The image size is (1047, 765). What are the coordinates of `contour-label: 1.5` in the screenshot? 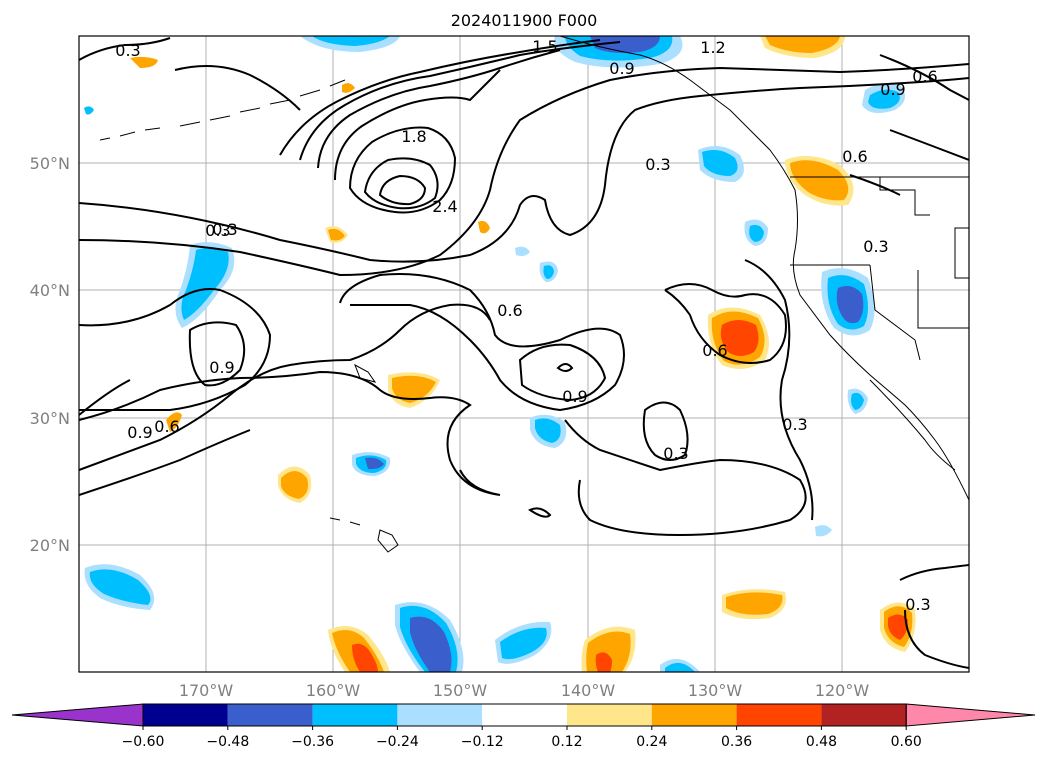 It's located at (544, 46).